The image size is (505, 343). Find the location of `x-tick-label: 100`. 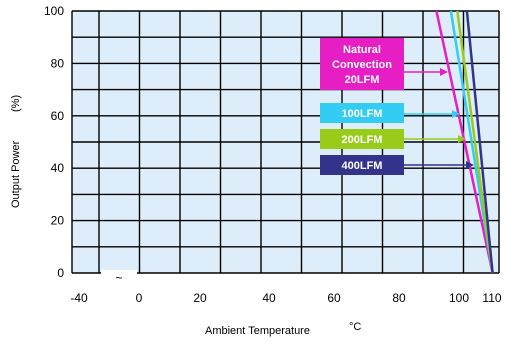

x-tick-label: 100 is located at coordinates (459, 298).